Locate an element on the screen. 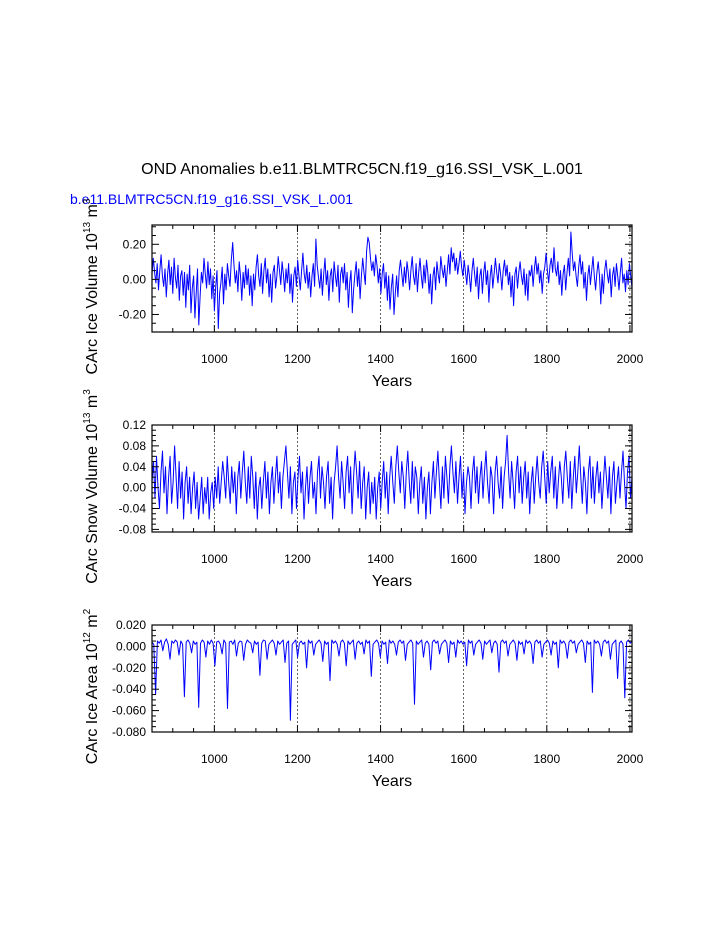  y-tick-label: -0.20 is located at coordinates (133, 314).